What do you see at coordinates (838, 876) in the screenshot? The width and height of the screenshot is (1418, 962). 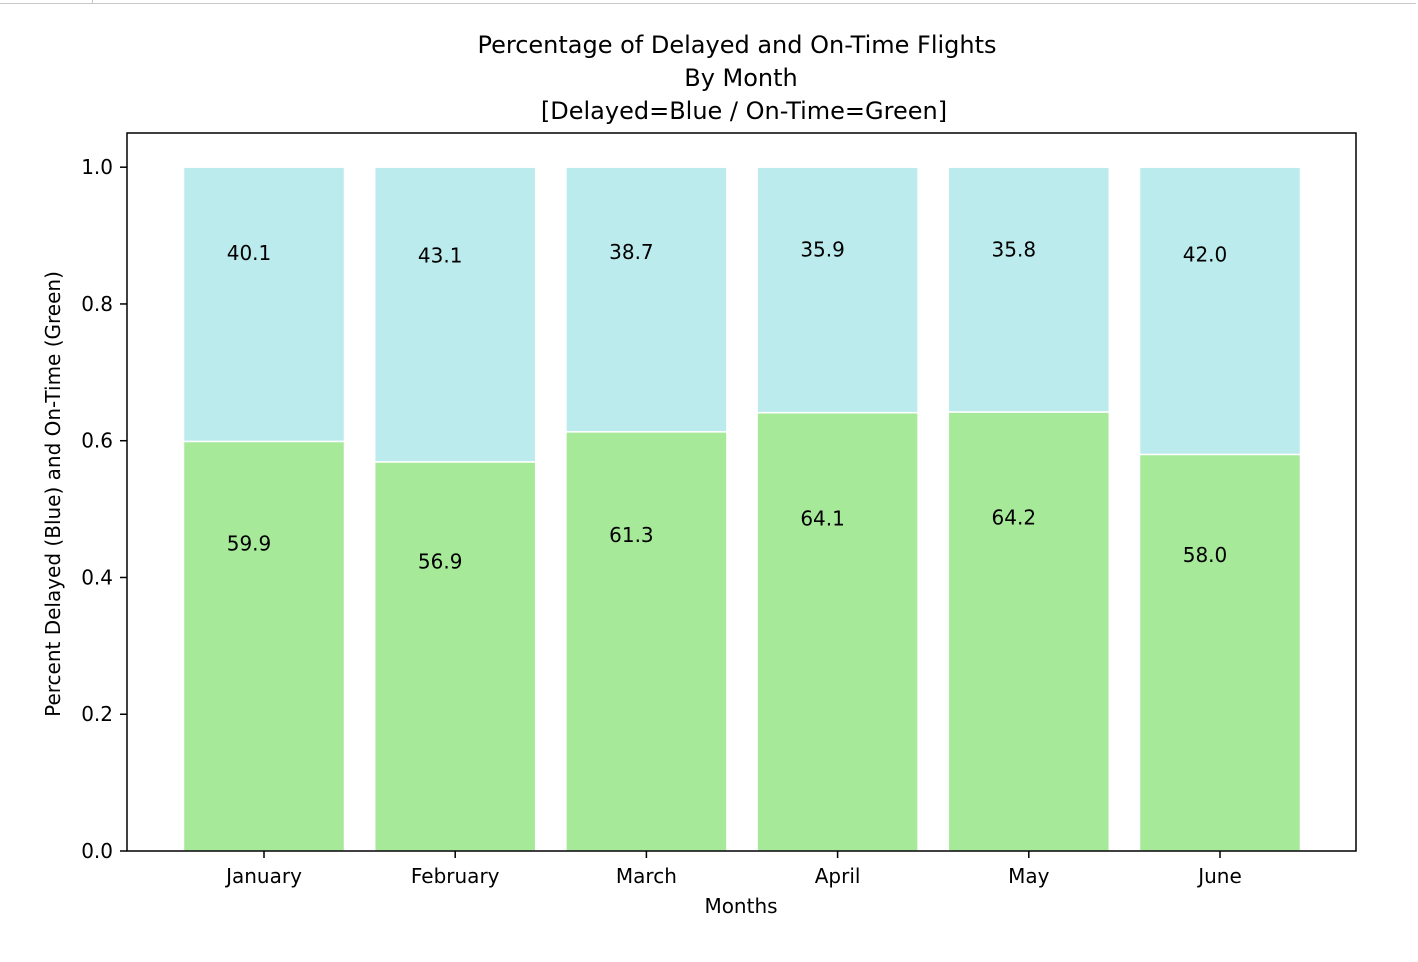 I see `x-tick-label: April` at bounding box center [838, 876].